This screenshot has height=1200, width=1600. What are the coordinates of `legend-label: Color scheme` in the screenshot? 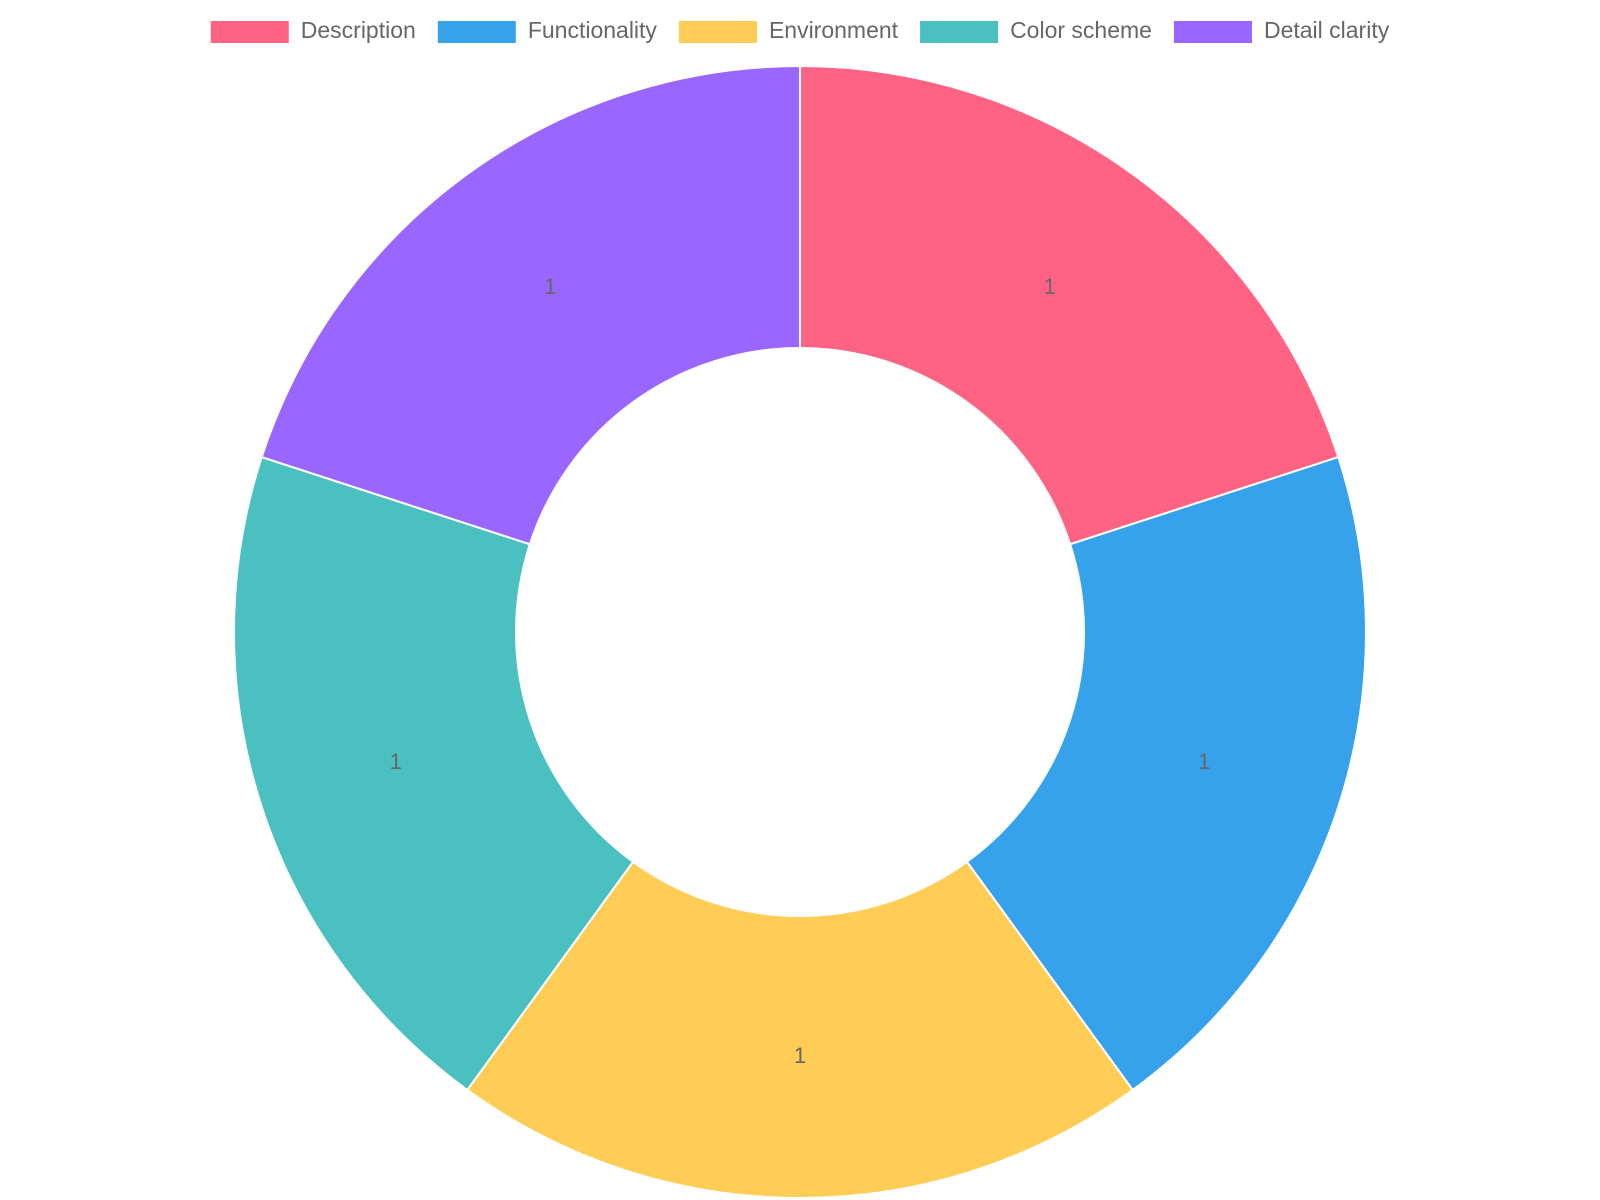 It's located at (1081, 30).